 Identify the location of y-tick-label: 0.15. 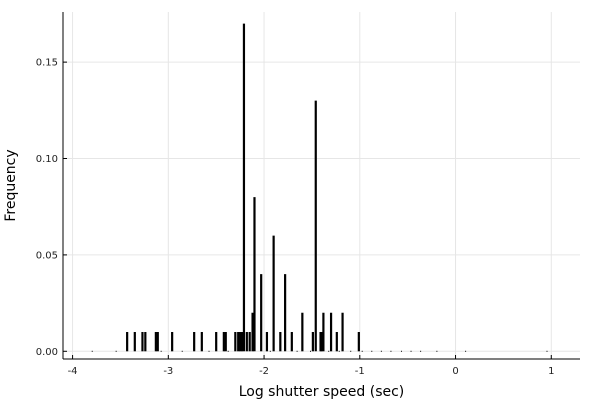
(47, 63).